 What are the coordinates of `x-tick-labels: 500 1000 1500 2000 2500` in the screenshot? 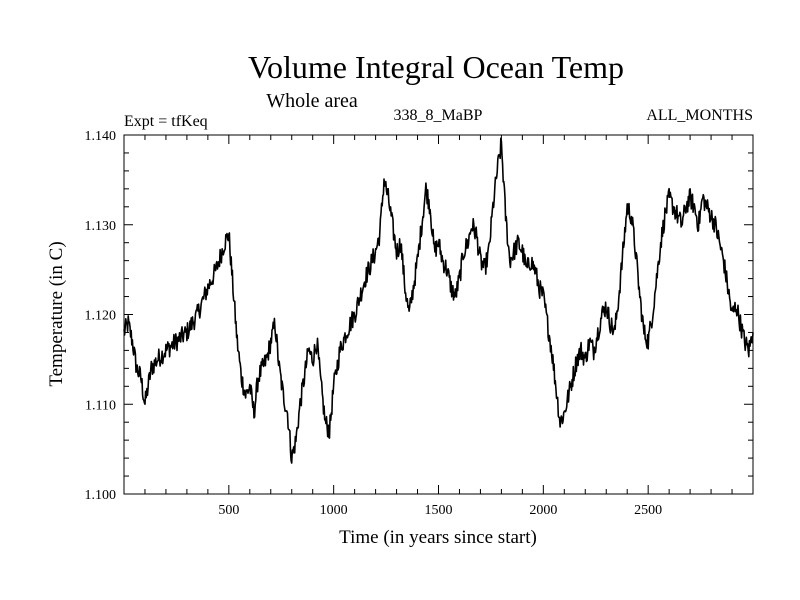 It's located at (440, 510).